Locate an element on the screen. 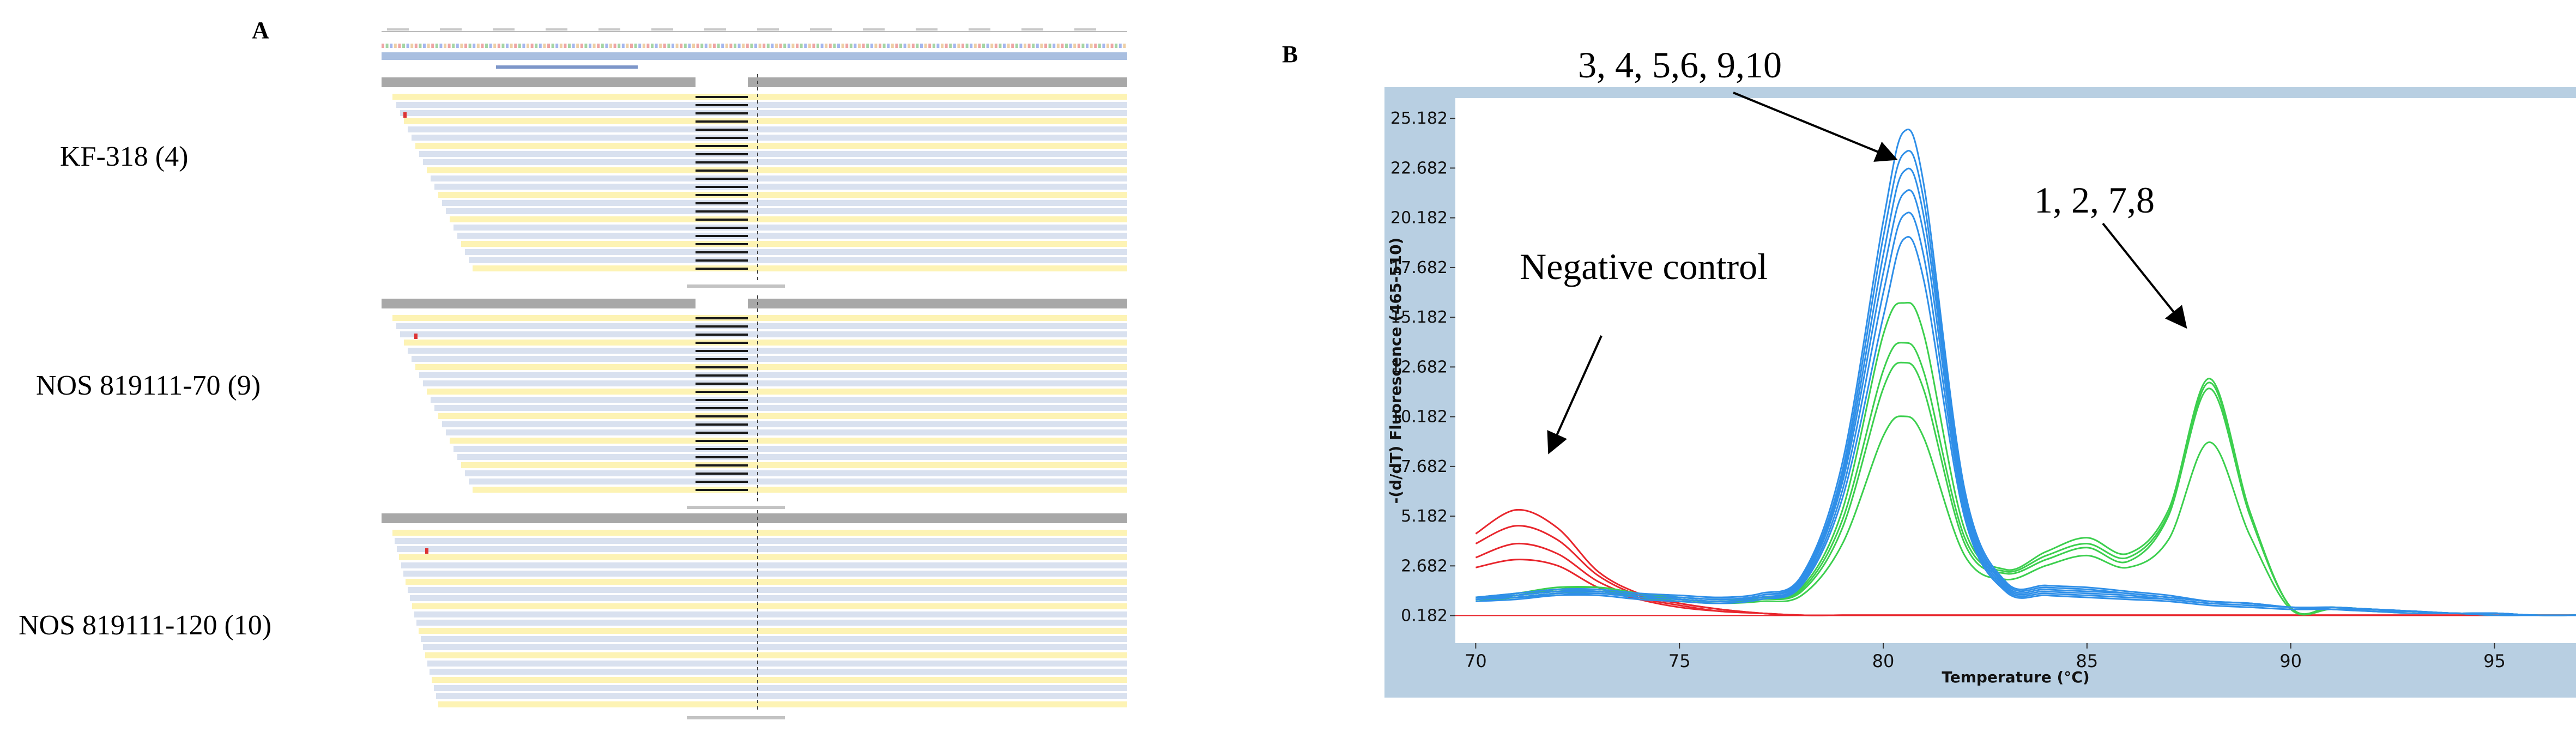 The width and height of the screenshot is (2576, 751). track-caption is located at coordinates (736, 508).